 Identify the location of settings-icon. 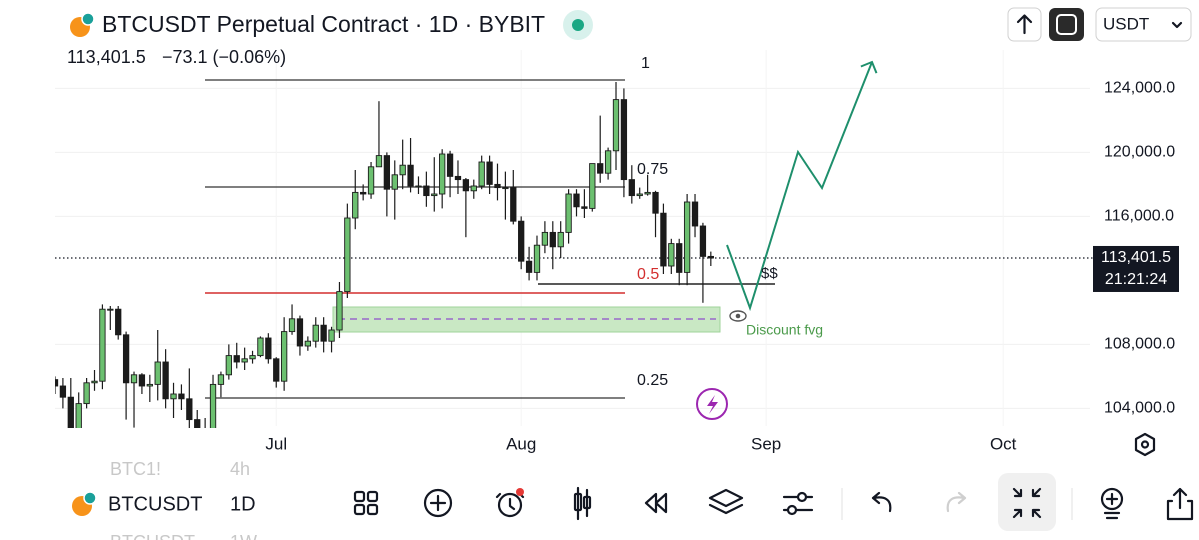
(1145, 444).